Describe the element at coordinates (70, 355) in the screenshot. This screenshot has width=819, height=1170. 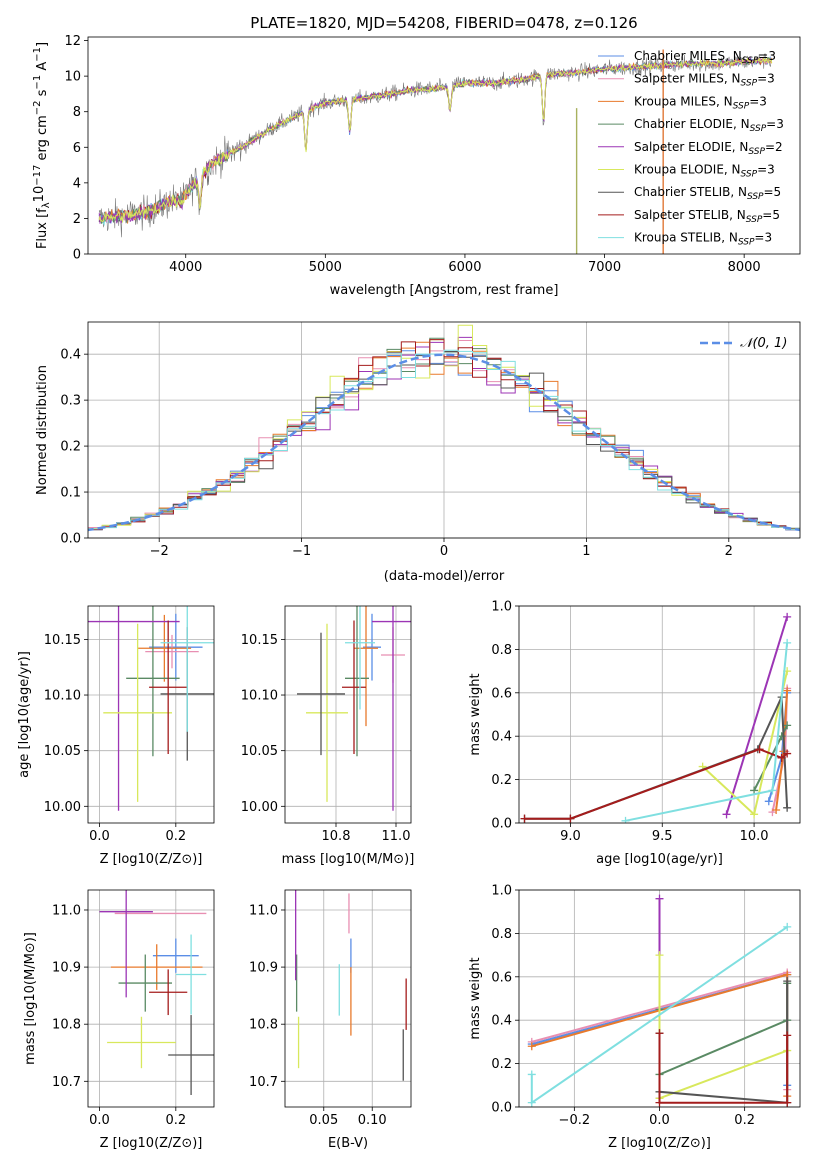
I see `residuals-ytick-label: 0.4` at that location.